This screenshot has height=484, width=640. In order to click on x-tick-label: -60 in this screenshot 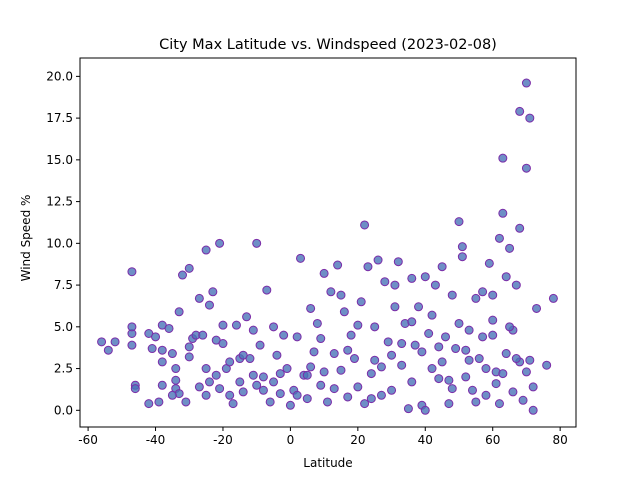, I will do `click(88, 440)`.